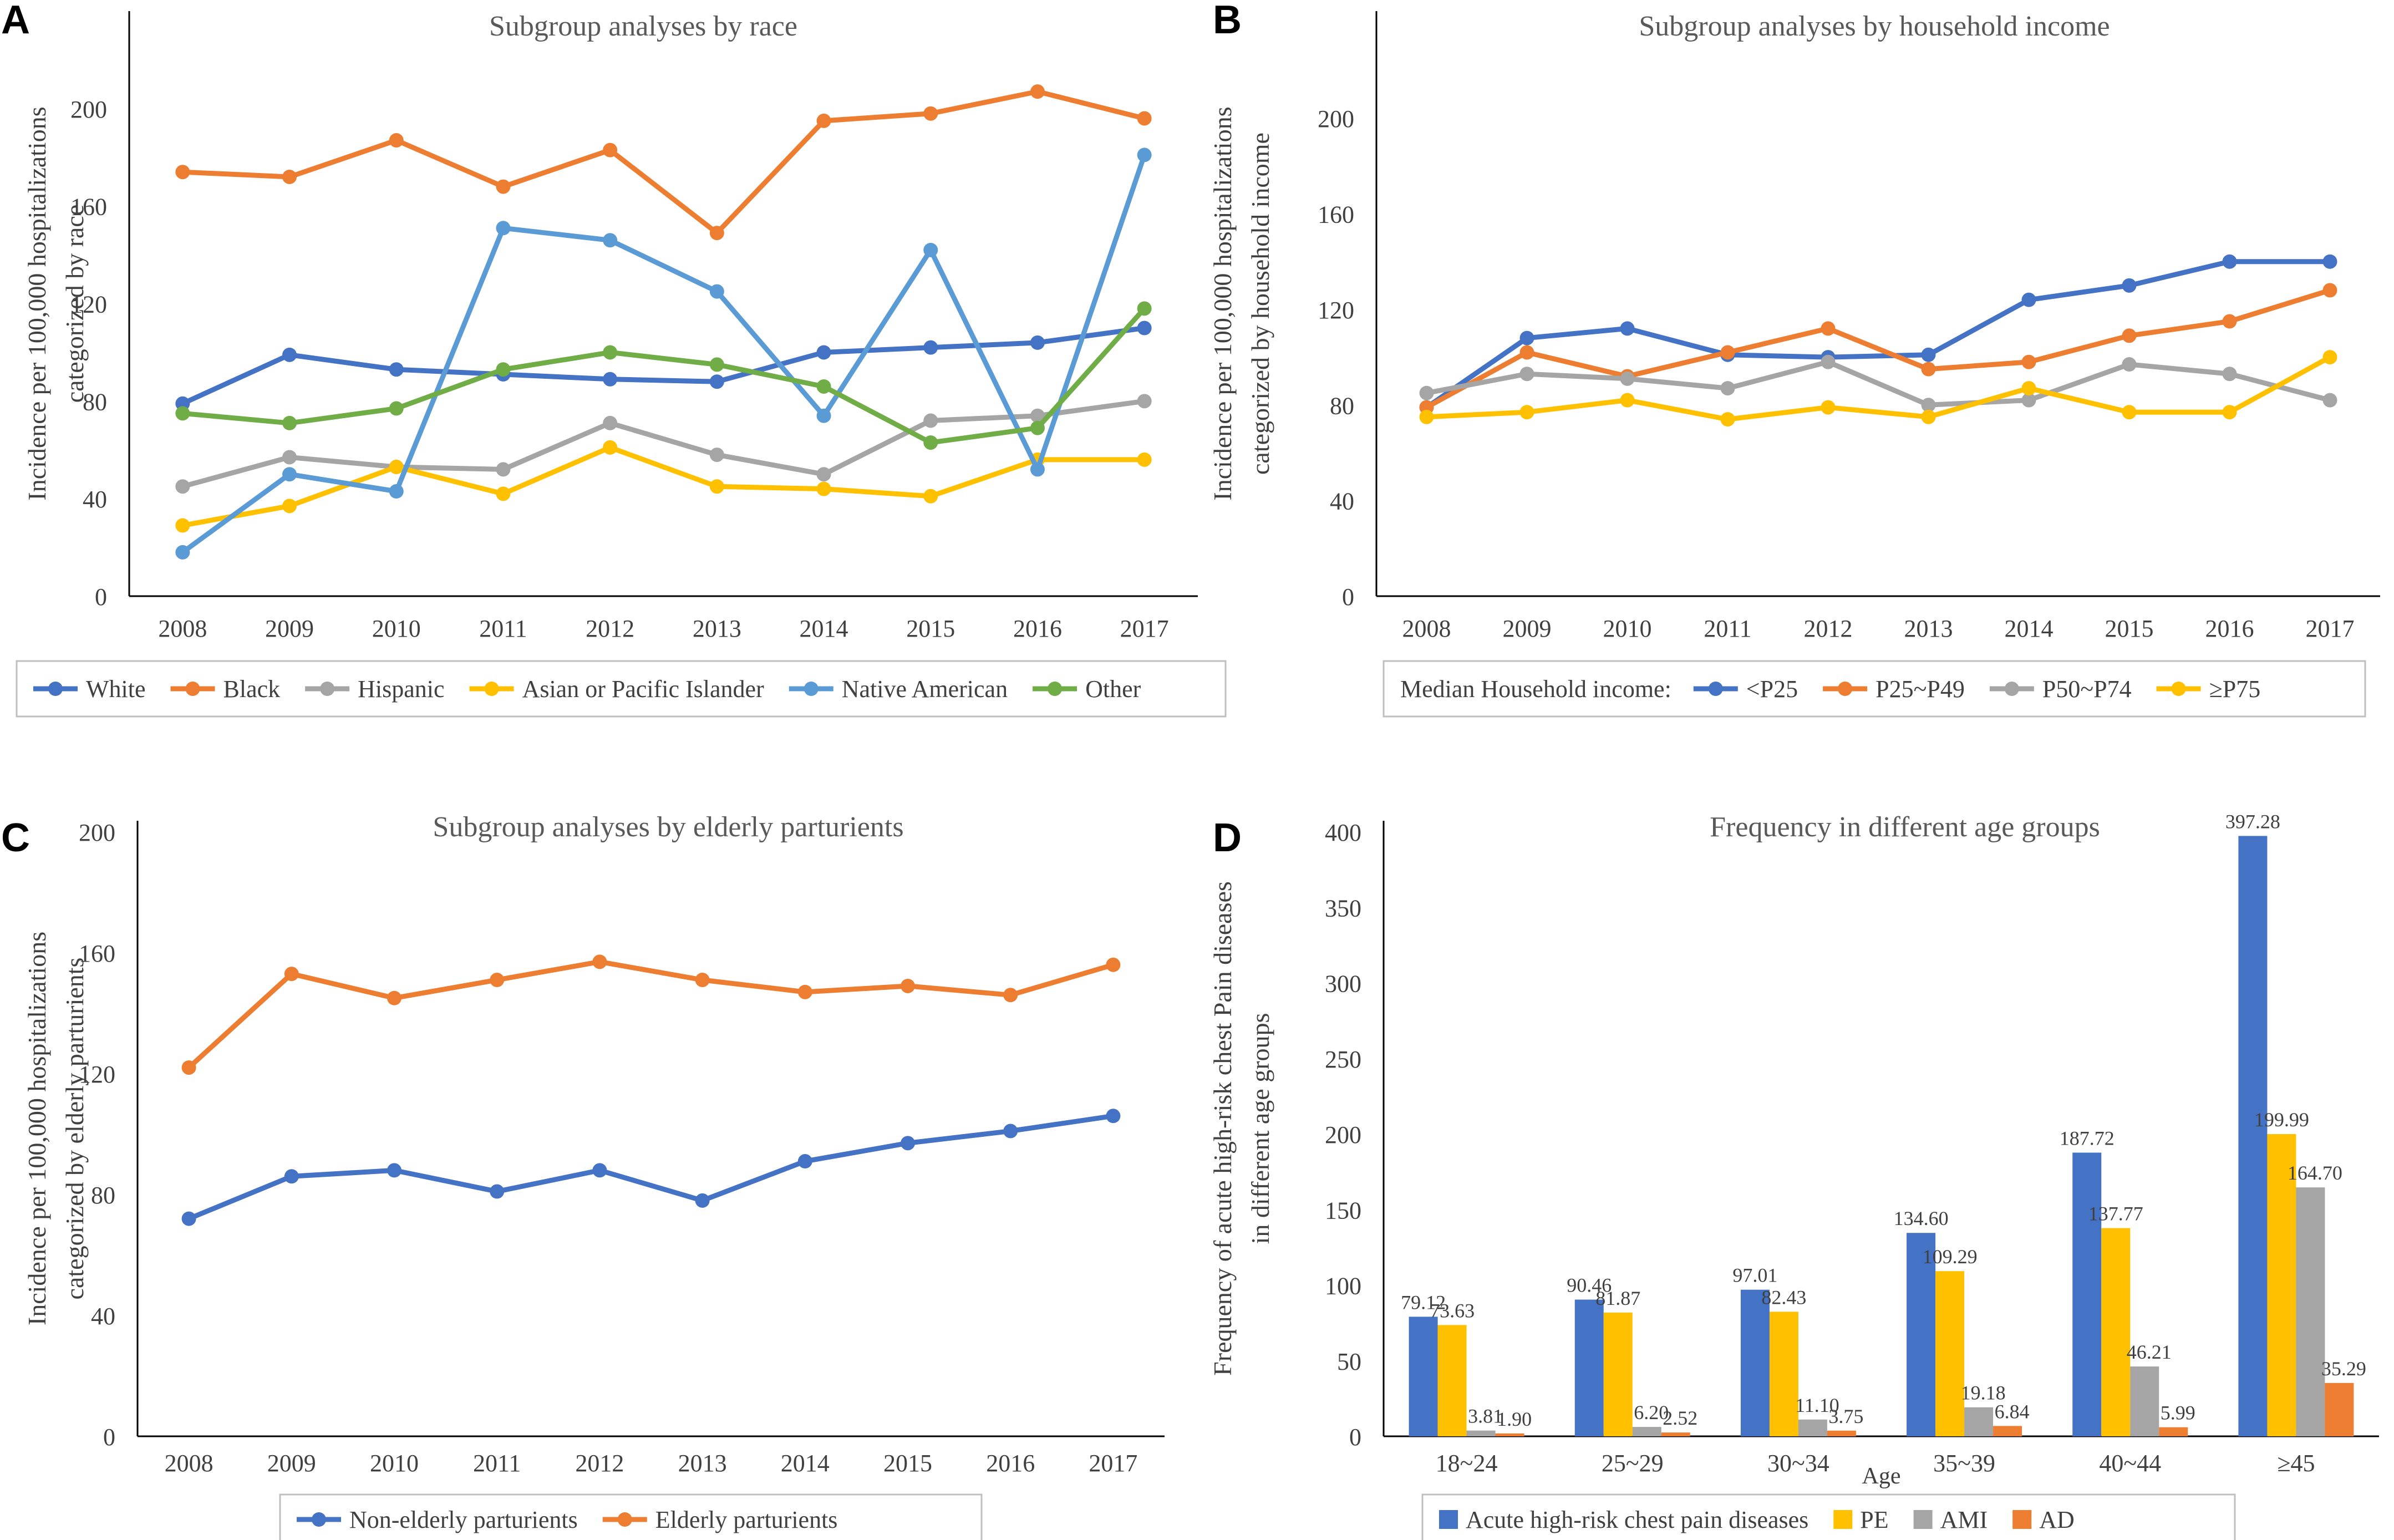 Image resolution: width=2394 pixels, height=1540 pixels. What do you see at coordinates (1343, 832) in the screenshot?
I see `y-tick-label: 400` at bounding box center [1343, 832].